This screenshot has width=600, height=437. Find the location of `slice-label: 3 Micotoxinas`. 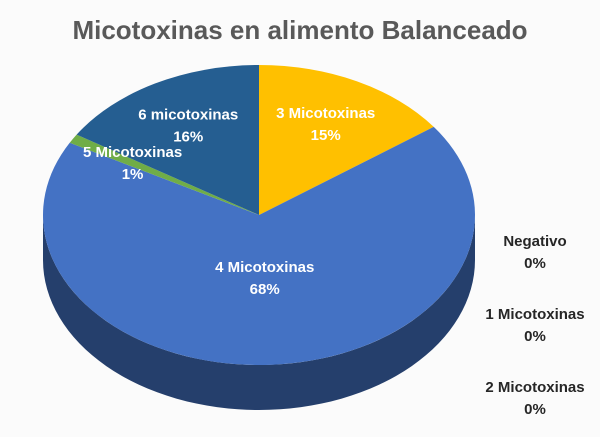

slice-label: 3 Micotoxinas is located at coordinates (325, 113).